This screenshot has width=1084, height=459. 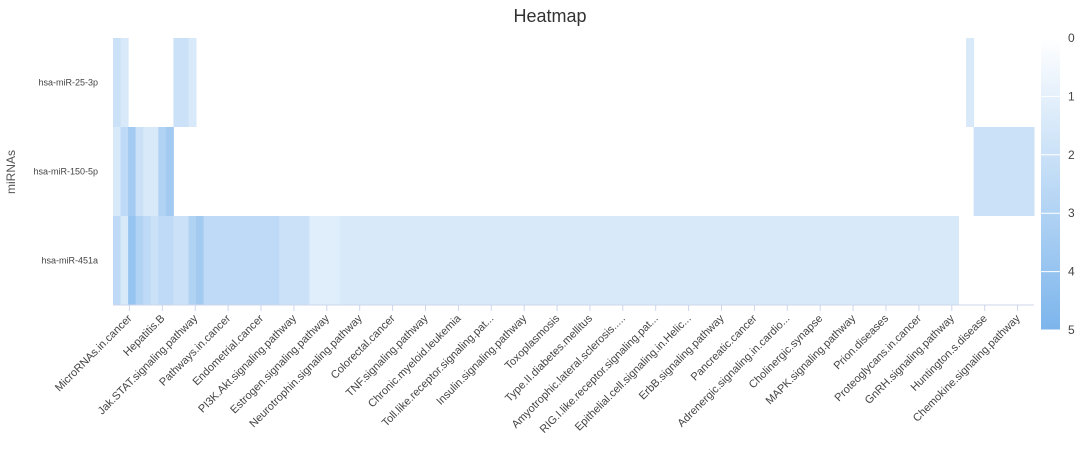 I want to click on y-axis-ticks: hsa-miR-25-3p hsa-miR-150-5p hsa-miR-451a, so click(x=65, y=172).